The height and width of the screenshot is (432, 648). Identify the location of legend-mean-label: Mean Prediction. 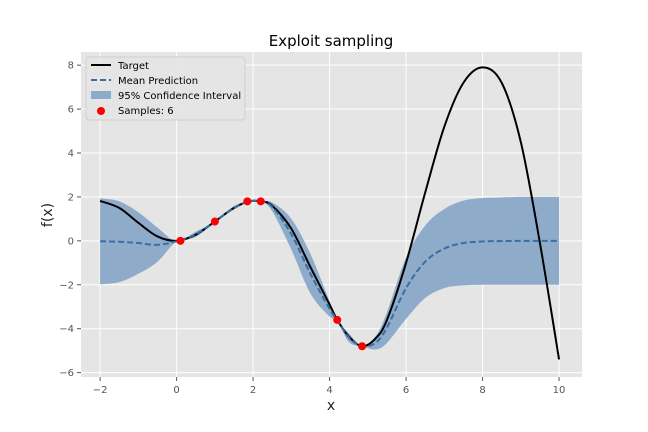
(158, 81).